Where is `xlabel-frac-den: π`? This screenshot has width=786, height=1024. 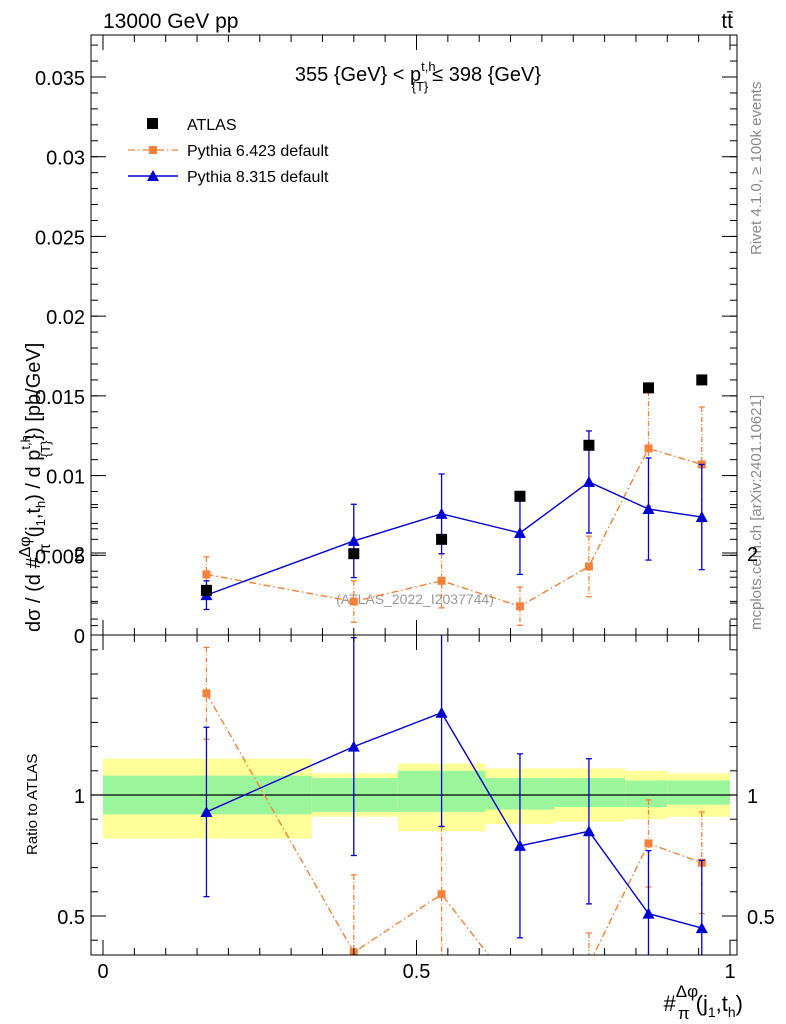
xlabel-frac-den: π is located at coordinates (684, 1013).